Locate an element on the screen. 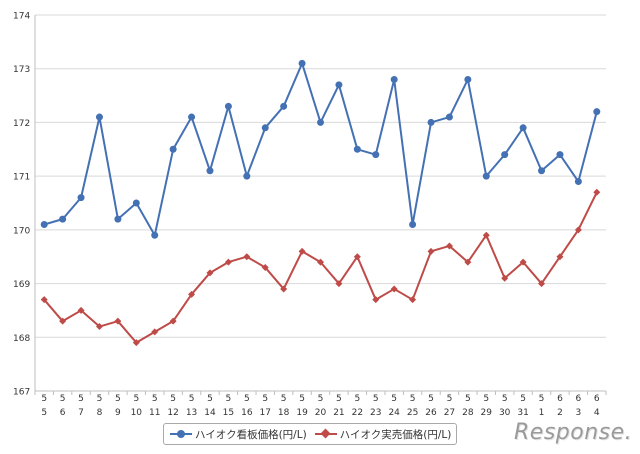  x-tick-day: 18 is located at coordinates (284, 413).